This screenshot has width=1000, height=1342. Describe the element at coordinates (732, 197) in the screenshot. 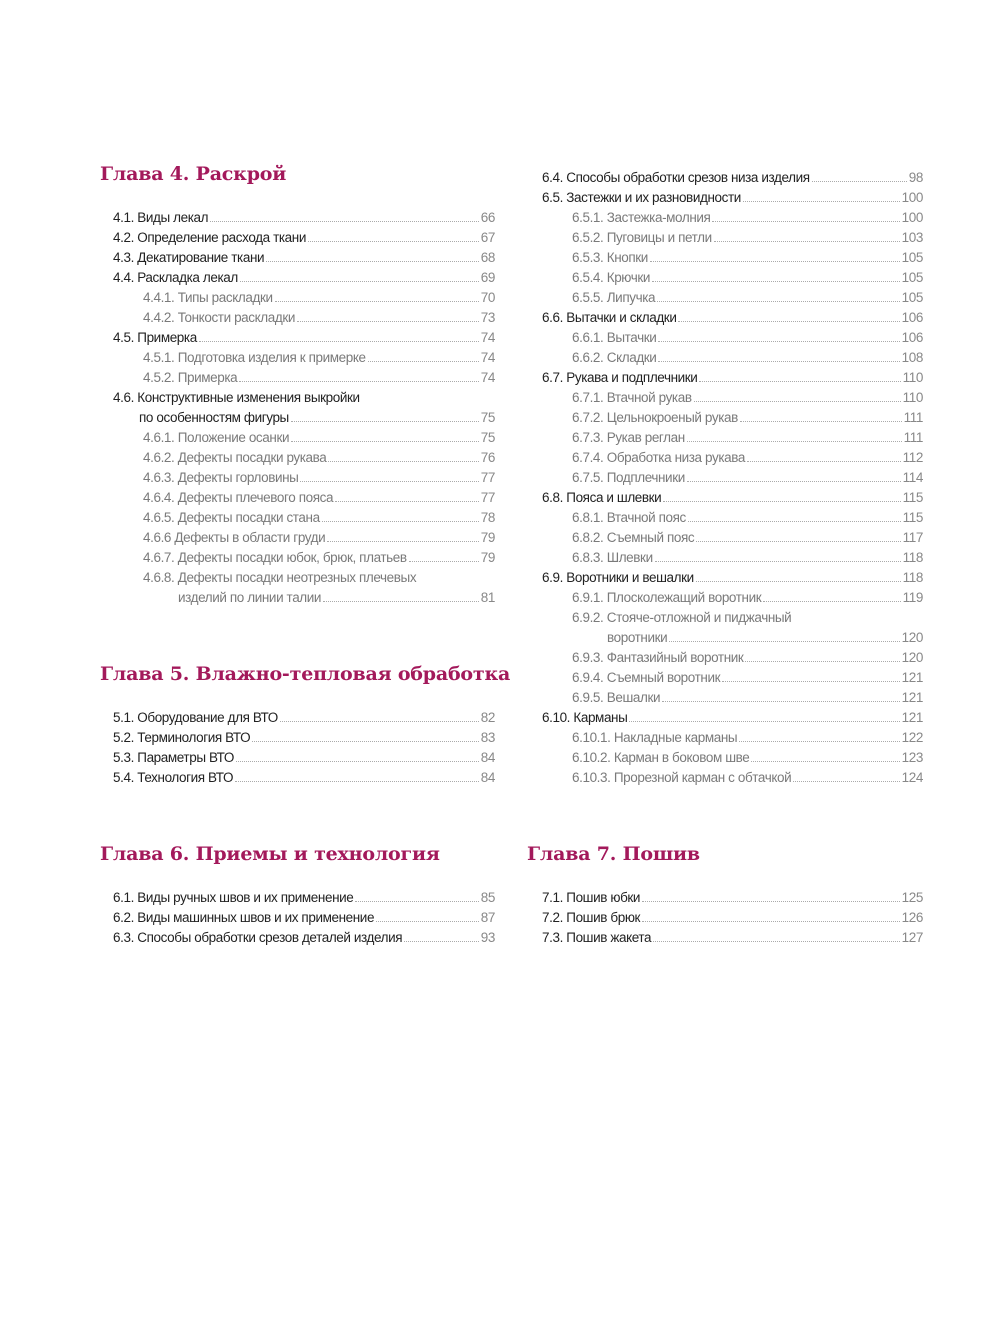

I see `toc-entry: 6.5. Застежки и их разновидности 100` at that location.